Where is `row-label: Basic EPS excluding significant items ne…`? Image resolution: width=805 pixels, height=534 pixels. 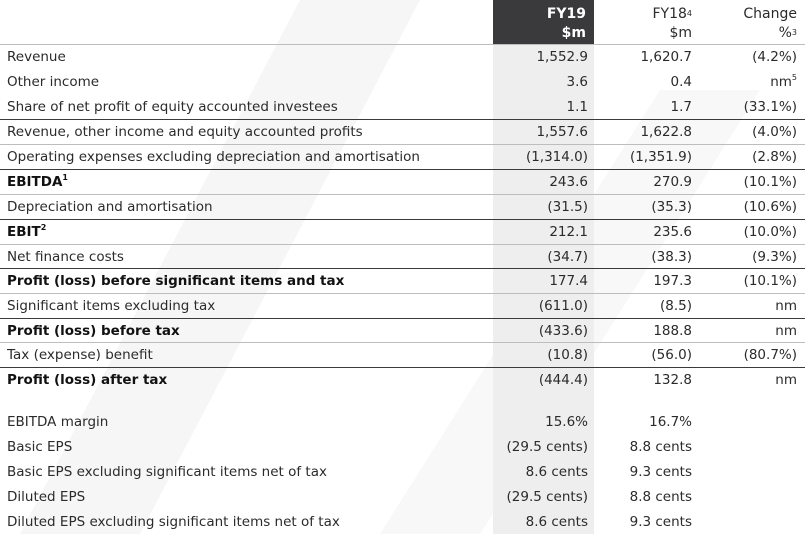
row-label: Basic EPS excluding significant items ne… is located at coordinates (167, 472).